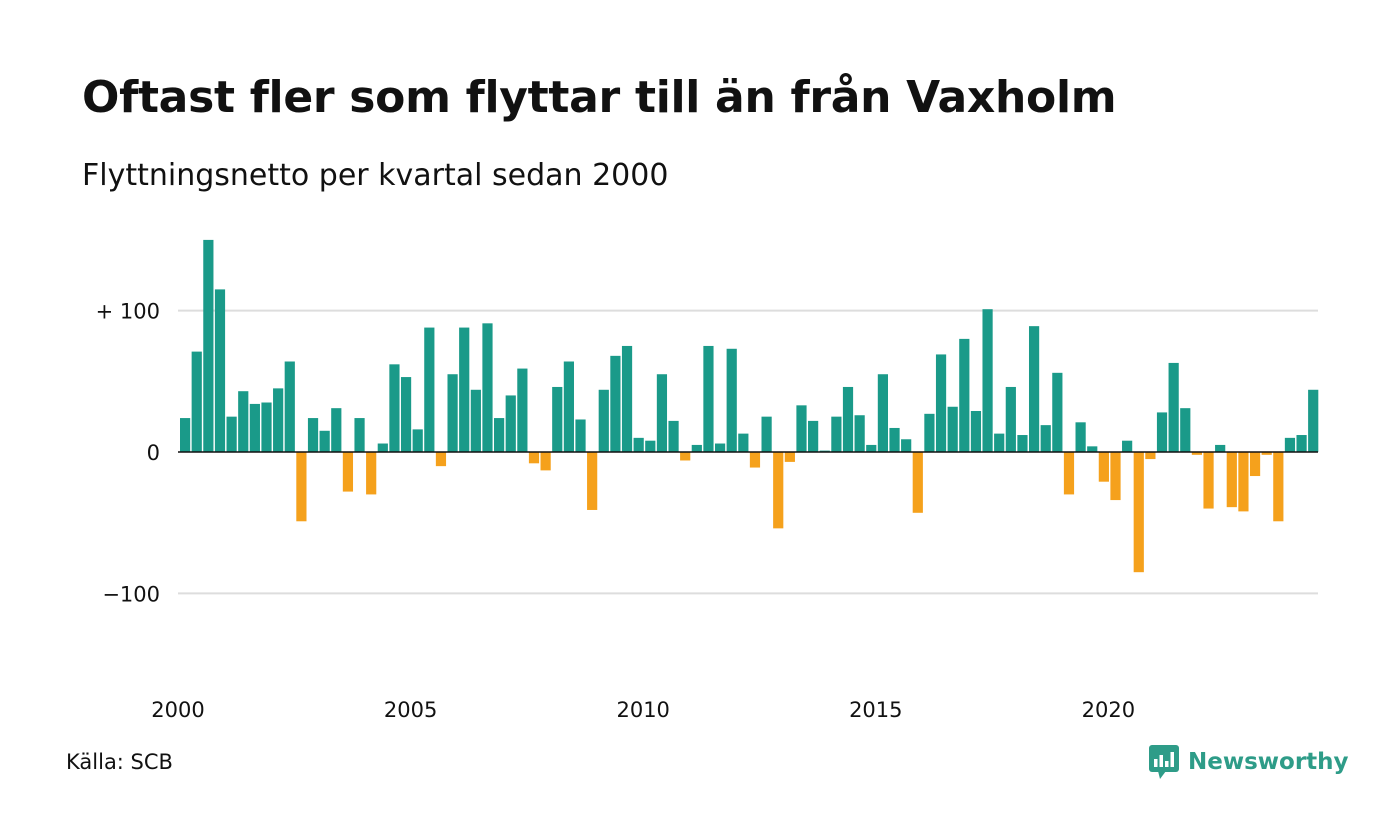 The width and height of the screenshot is (1400, 840). I want to click on source-note: Källa: SCB, so click(119, 762).